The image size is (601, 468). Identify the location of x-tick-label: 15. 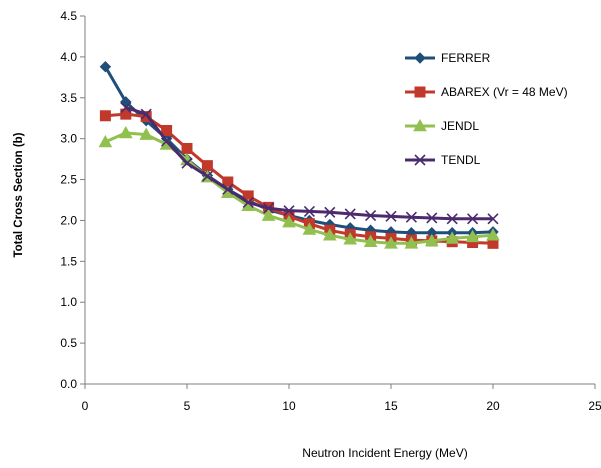
(391, 406).